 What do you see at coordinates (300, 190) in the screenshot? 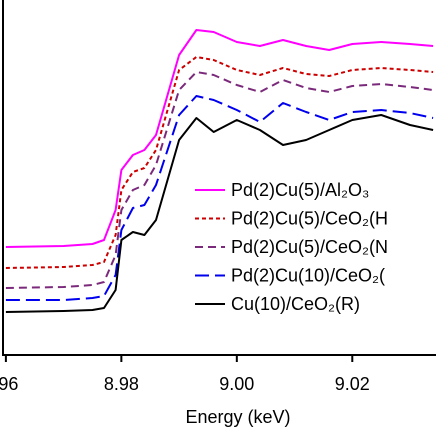
I see `legend-label: Pd(2)Cu(5)/Al₂O₃` at bounding box center [300, 190].